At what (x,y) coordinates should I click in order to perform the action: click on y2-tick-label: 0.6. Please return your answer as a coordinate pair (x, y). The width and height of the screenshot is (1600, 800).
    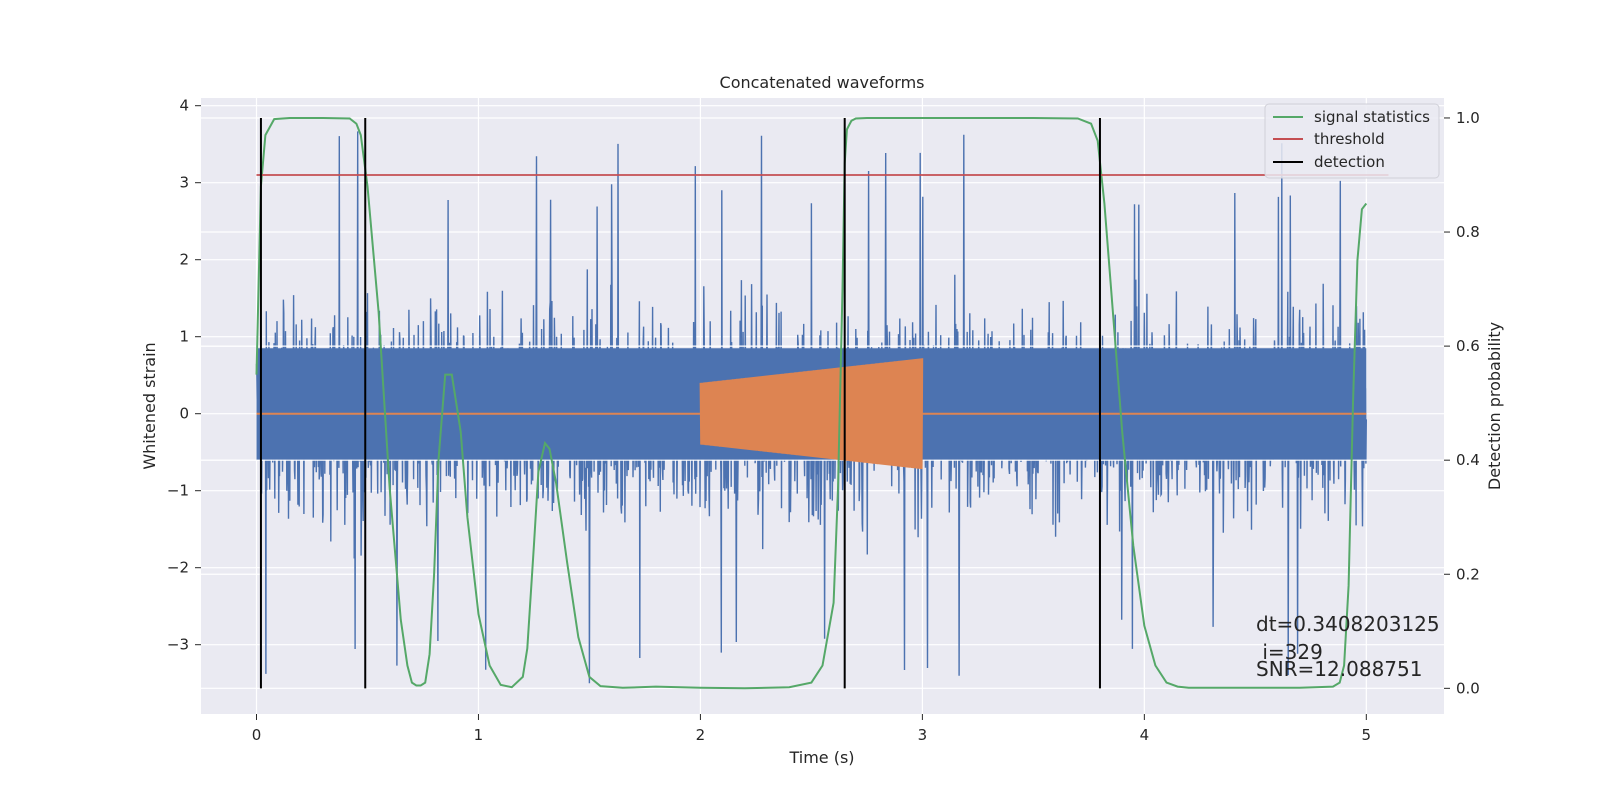
    Looking at the image, I should click on (1468, 346).